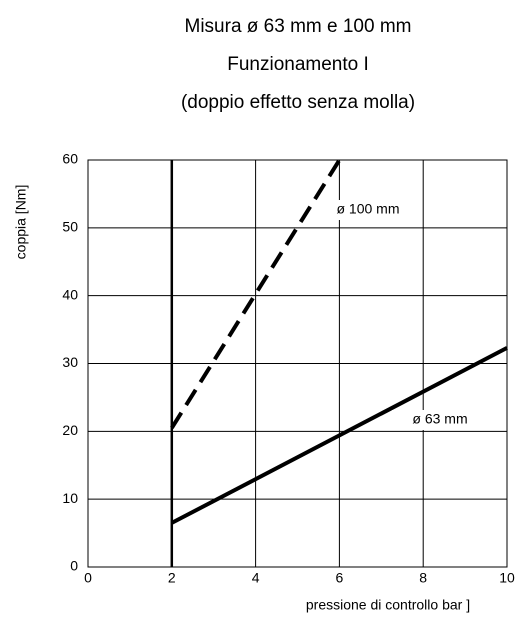 The height and width of the screenshot is (622, 518). What do you see at coordinates (423, 578) in the screenshot?
I see `x-tick-label: 8` at bounding box center [423, 578].